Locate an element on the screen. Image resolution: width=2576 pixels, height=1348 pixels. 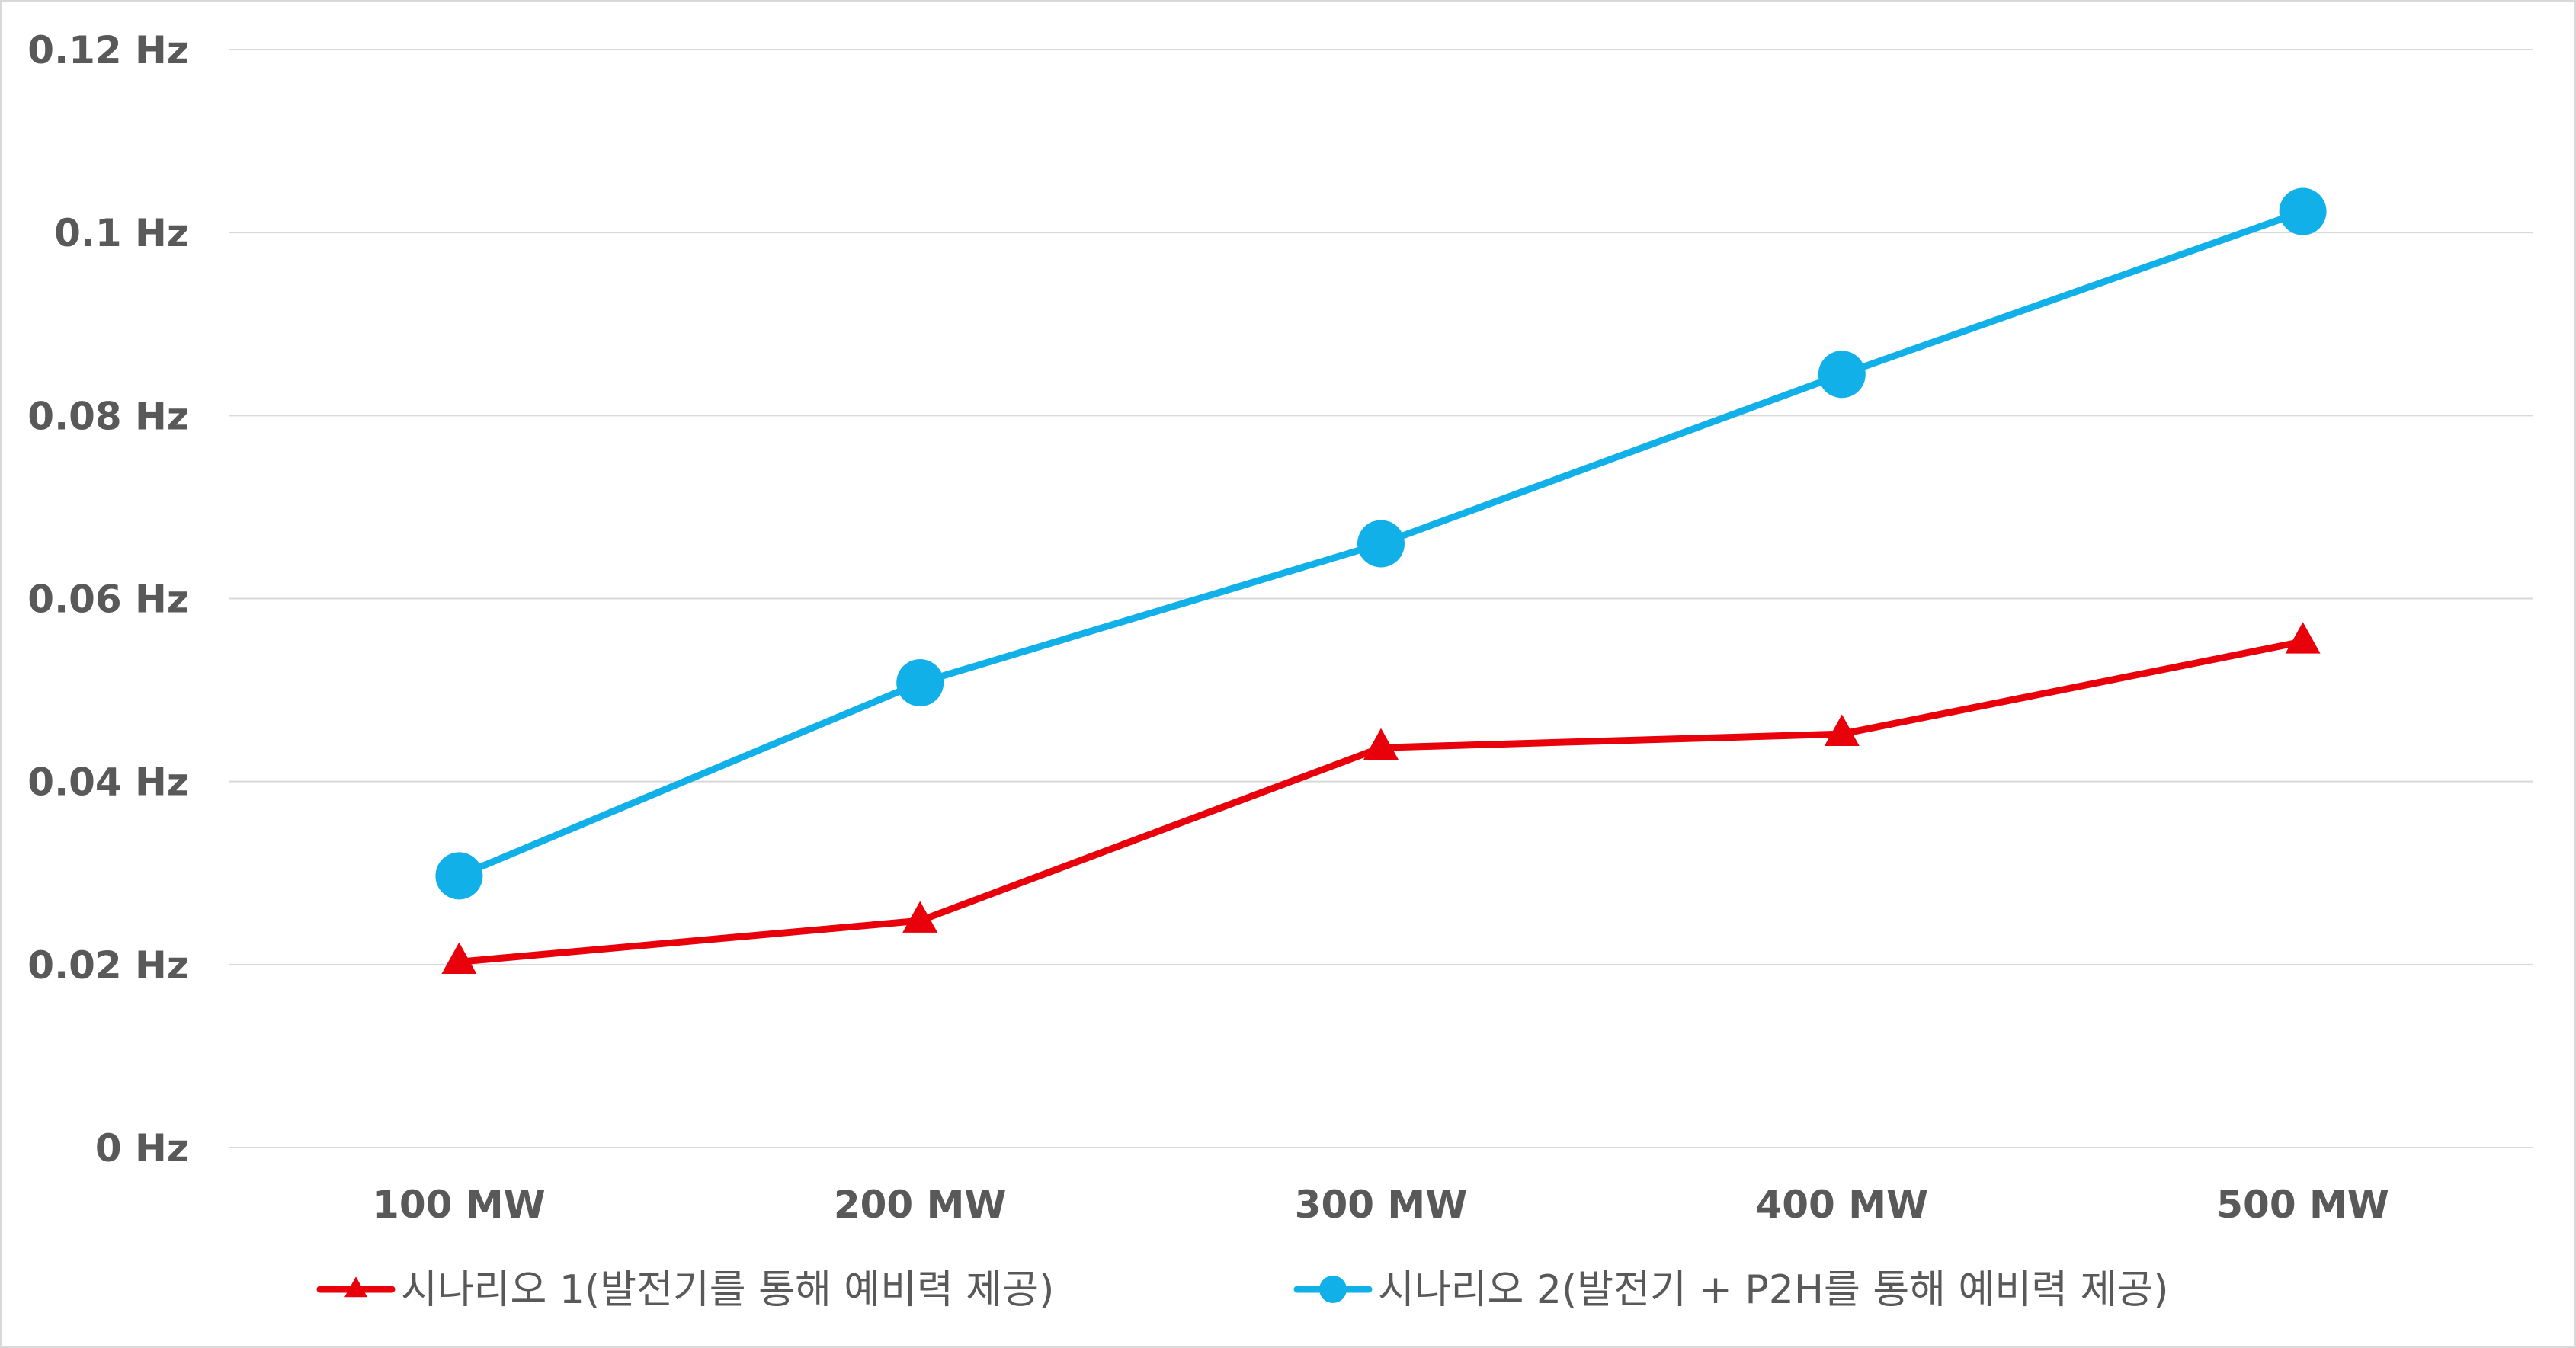
y-tick-label: 0.06 Hz is located at coordinates (108, 600).